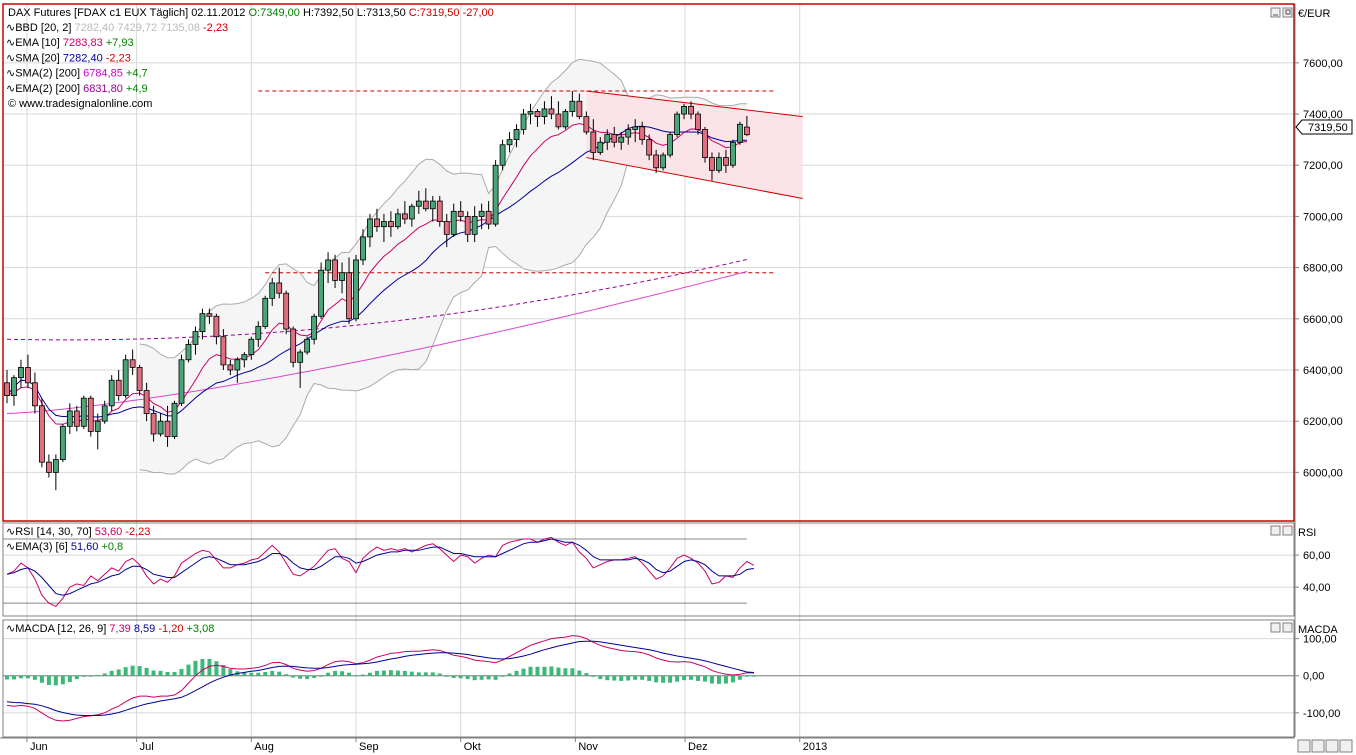 This screenshot has width=1356, height=755. Describe the element at coordinates (80, 104) in the screenshot. I see `watermark: © www.tradesignalonline.com` at that location.